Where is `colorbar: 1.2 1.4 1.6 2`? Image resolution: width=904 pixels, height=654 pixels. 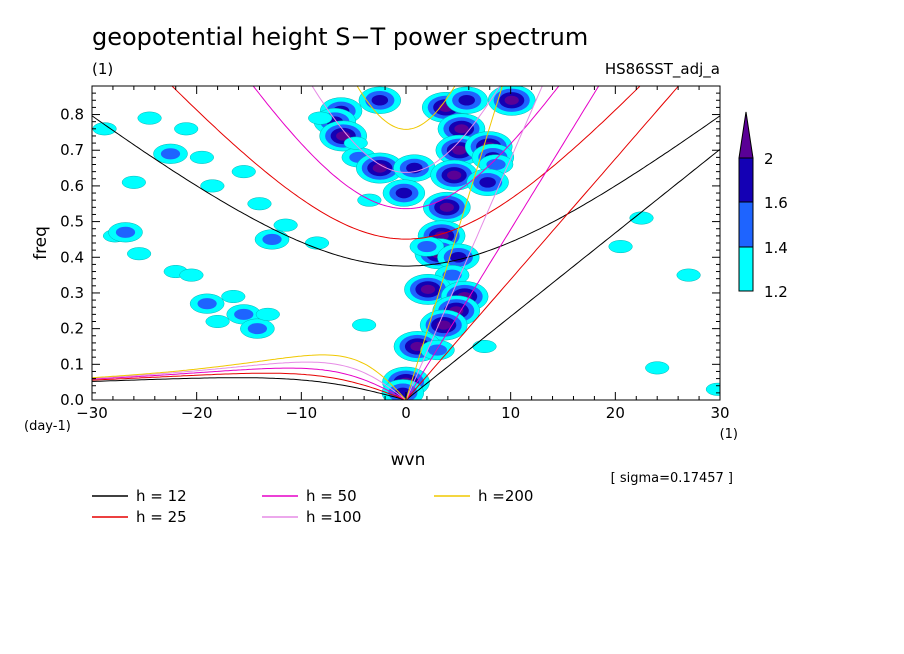 colorbar: 1.2 1.4 1.6 2 is located at coordinates (763, 206).